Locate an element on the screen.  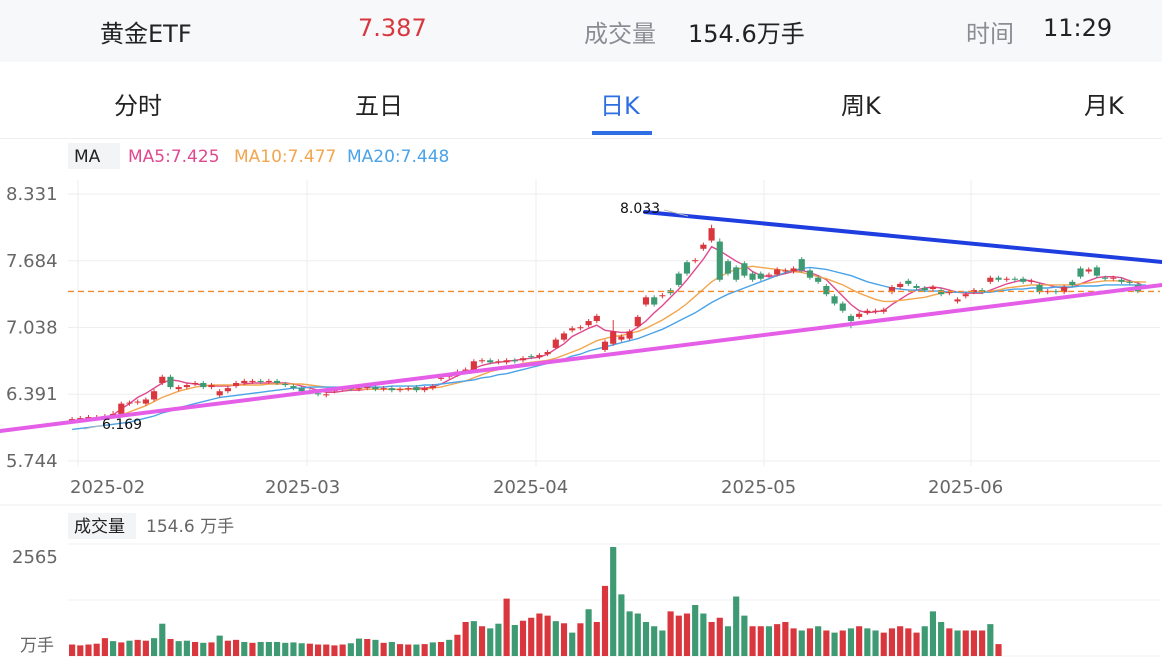
resistance-trendline is located at coordinates (902, 237).